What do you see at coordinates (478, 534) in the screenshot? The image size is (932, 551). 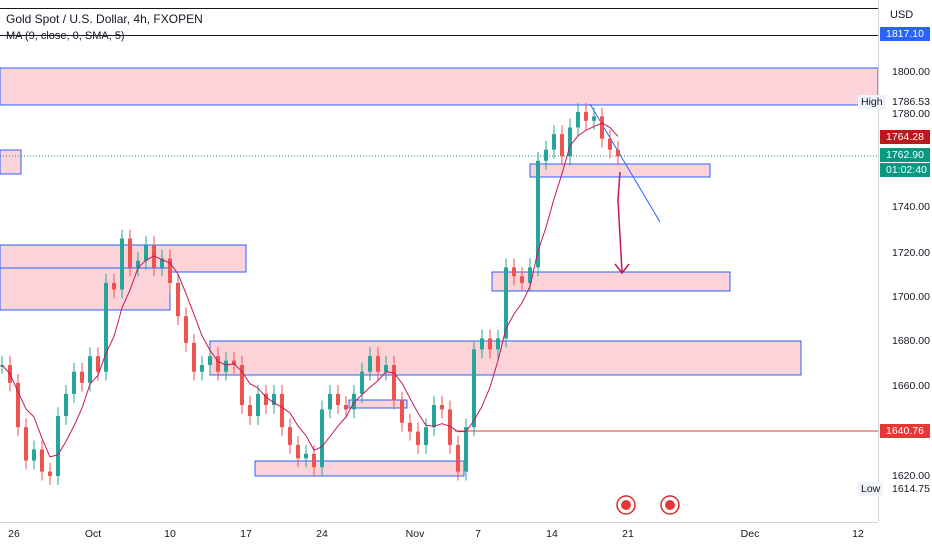 I see `time-label: 7` at bounding box center [478, 534].